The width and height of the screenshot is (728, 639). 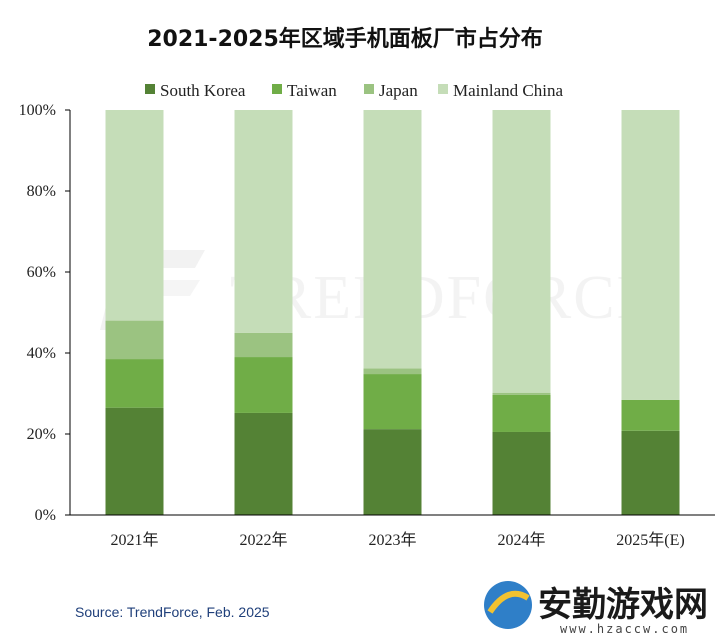 What do you see at coordinates (443, 298) in the screenshot?
I see `watermark-text: TRENDFORCE` at bounding box center [443, 298].